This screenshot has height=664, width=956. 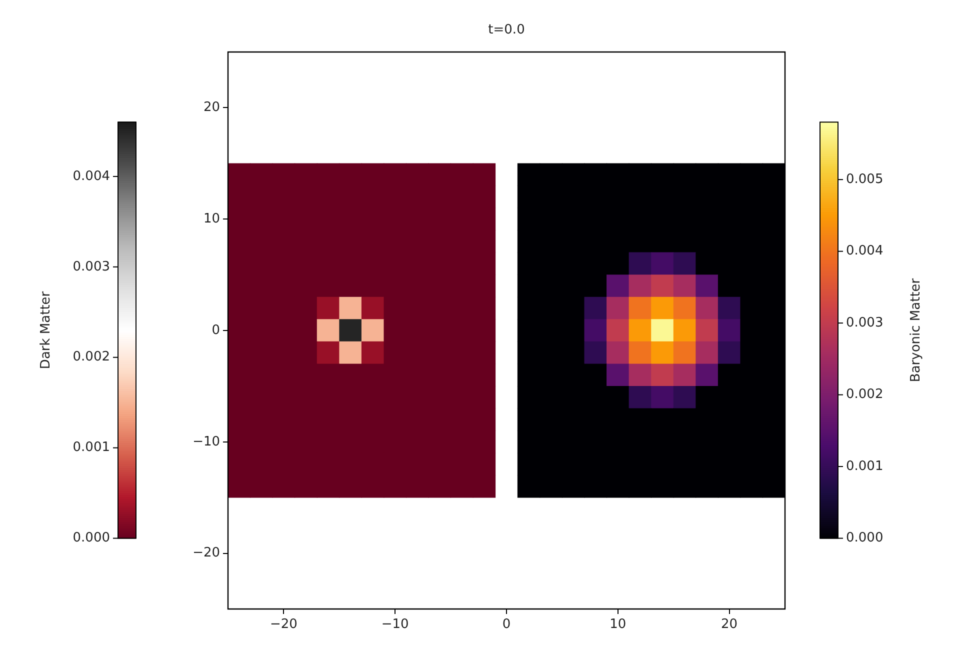 I want to click on color-bar-title: Dark Matter, so click(x=46, y=330).